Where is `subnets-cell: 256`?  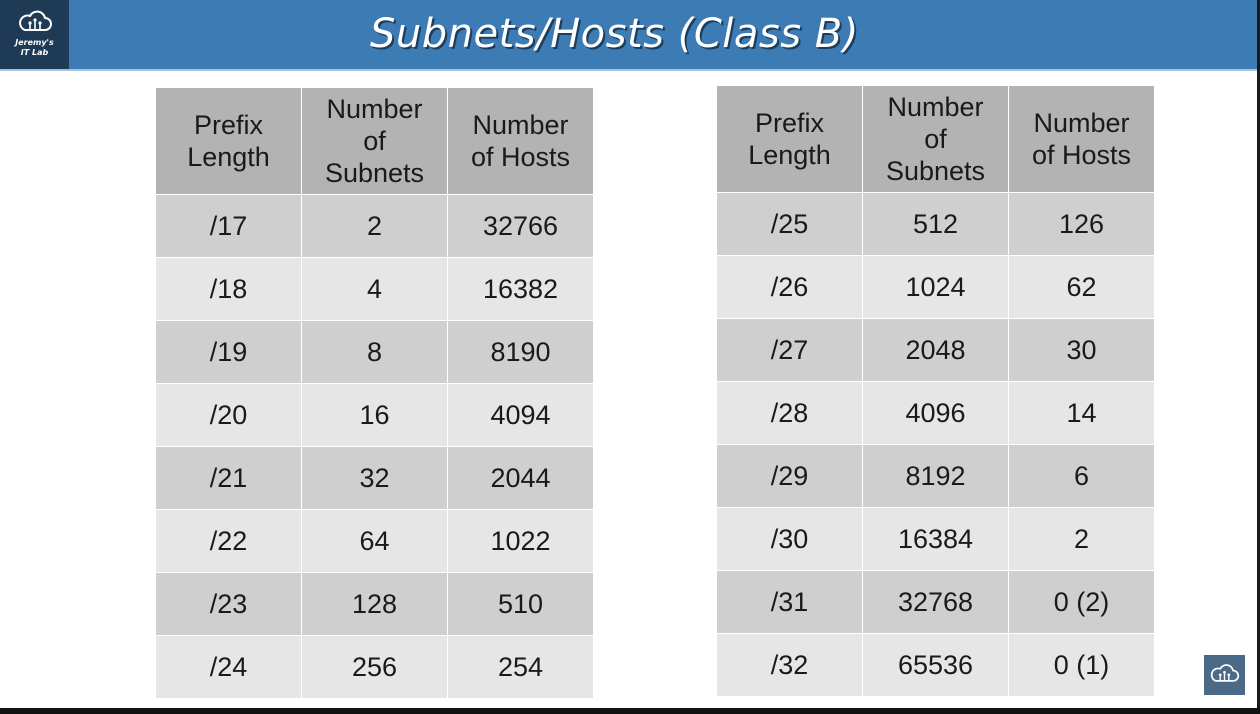
subnets-cell: 256 is located at coordinates (374, 667).